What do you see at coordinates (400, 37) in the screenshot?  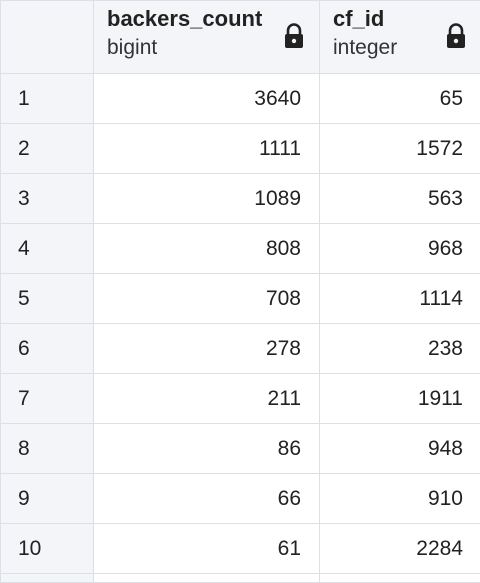 I see `column-header-cf-id: cf_id integer` at bounding box center [400, 37].